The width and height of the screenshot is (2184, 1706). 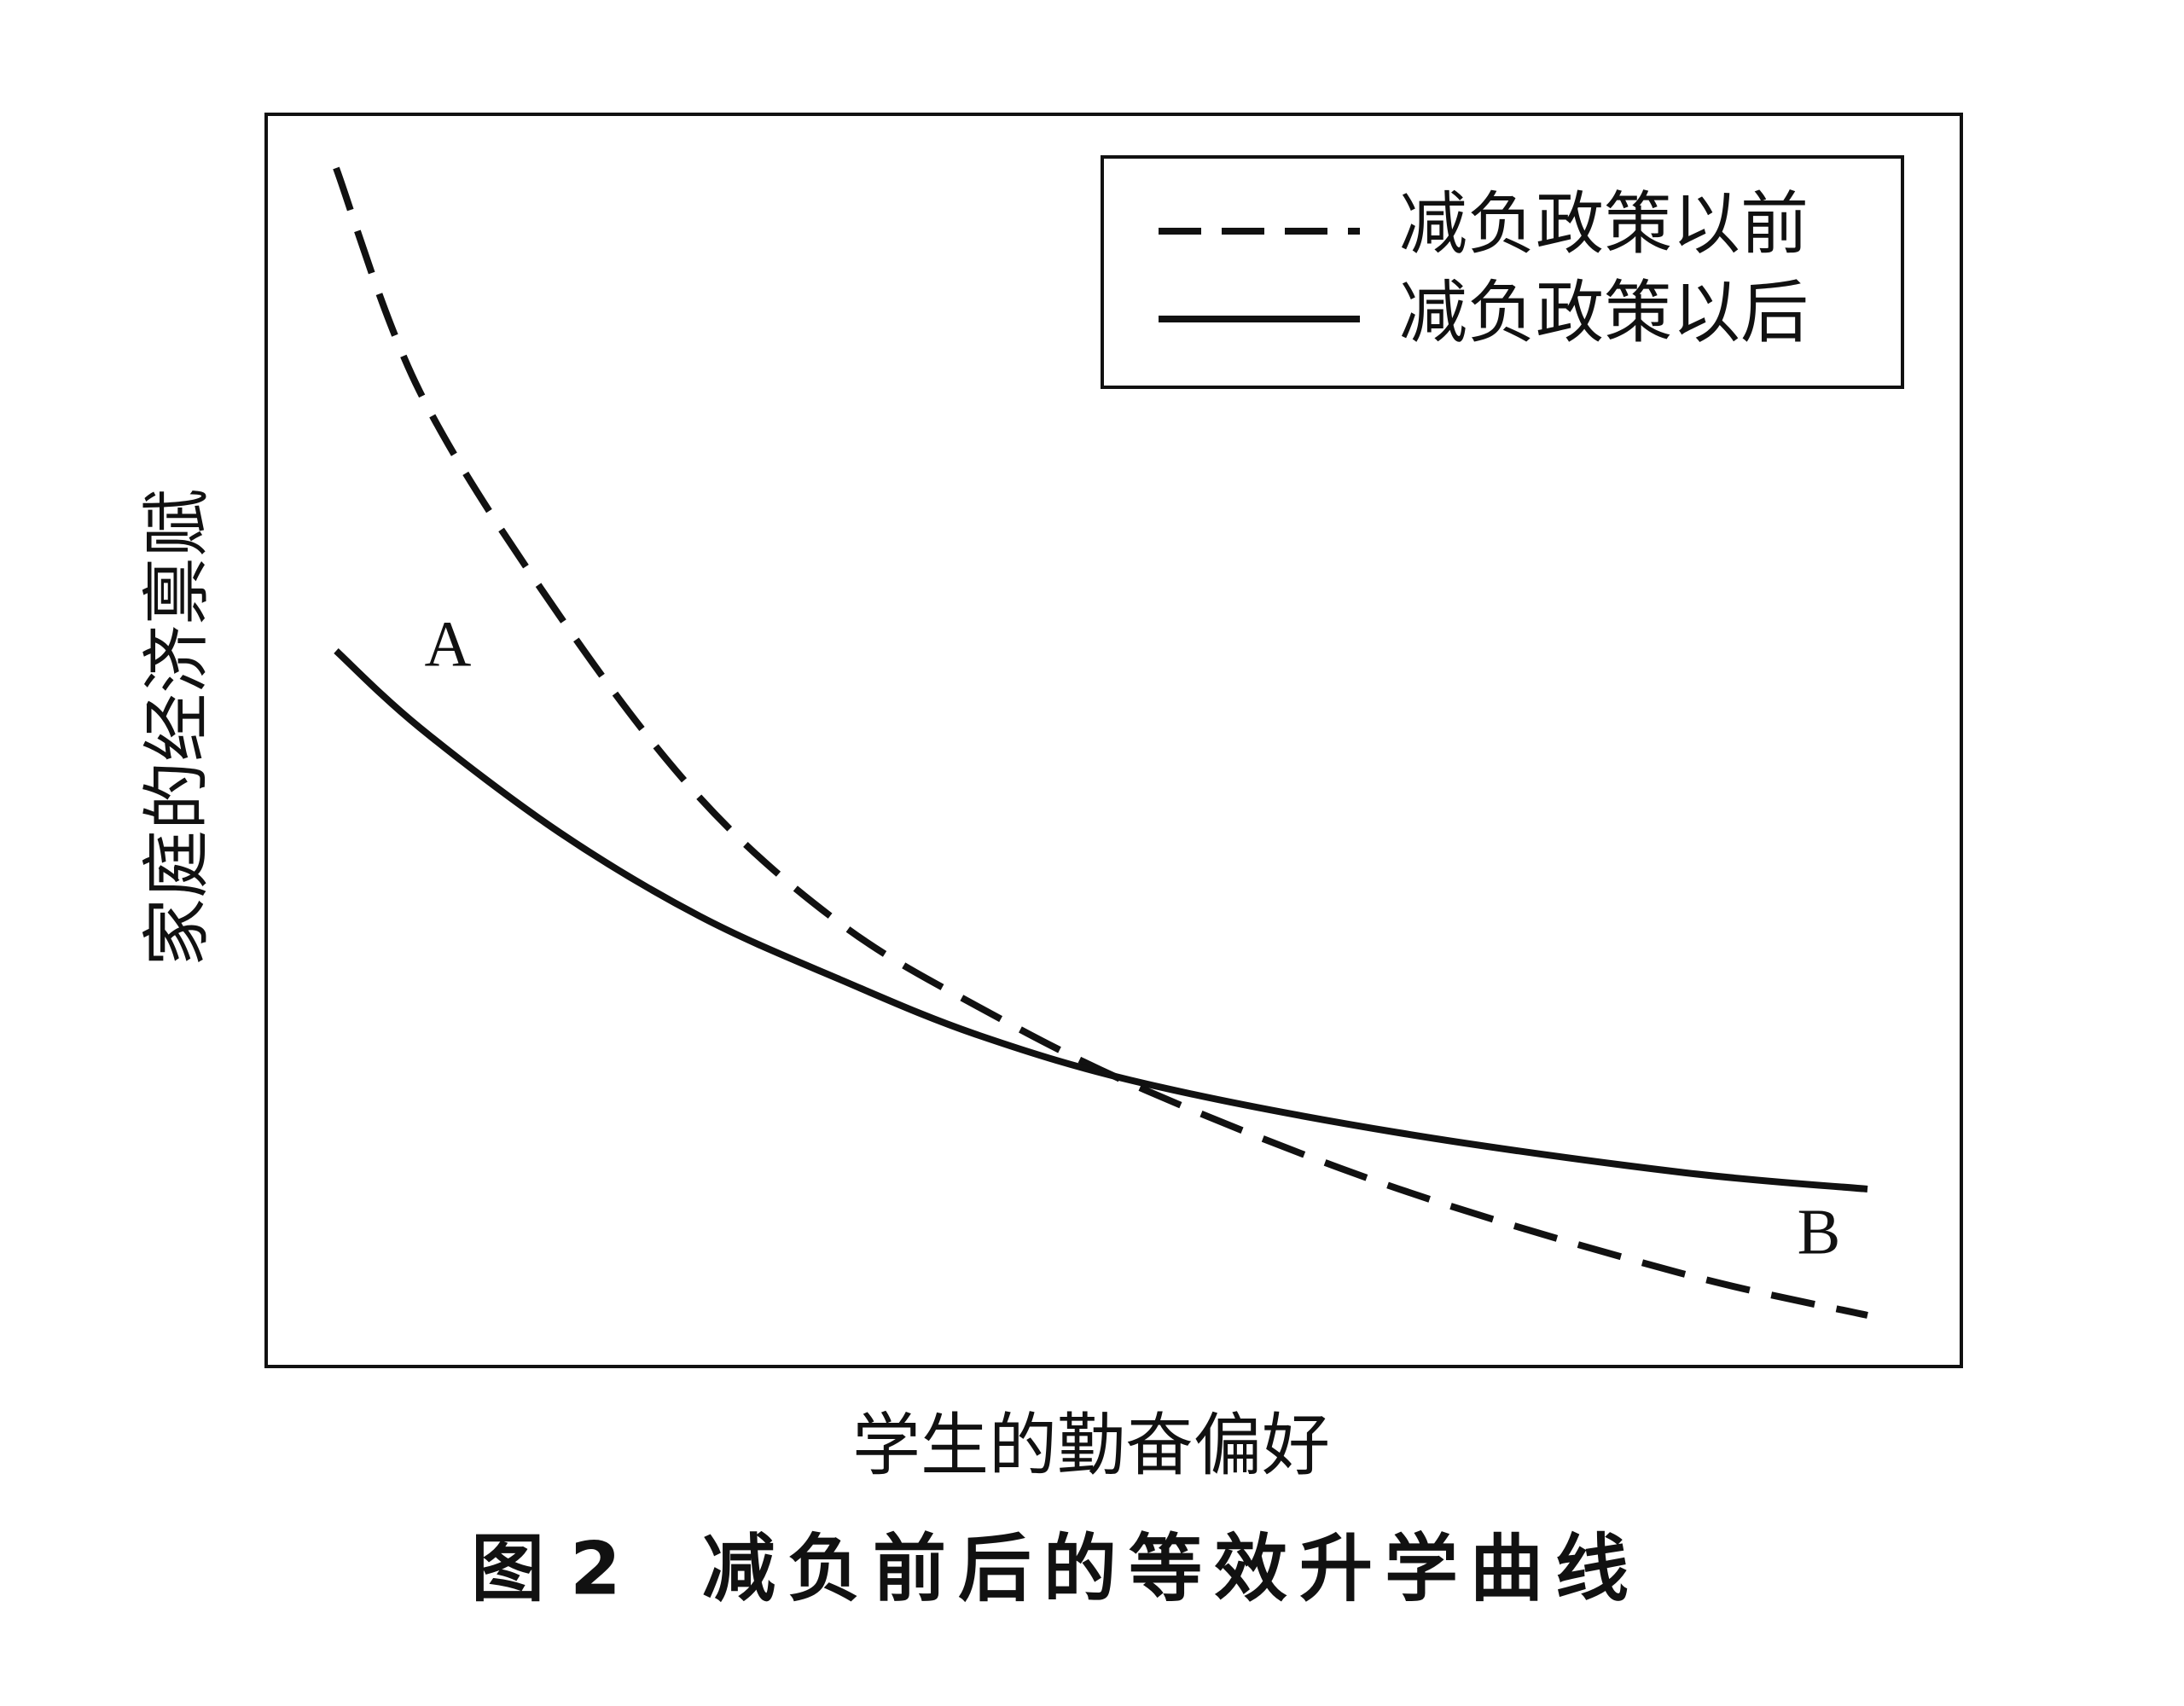 I want to click on y-axis-label: 家庭的经济禀赋, so click(x=177, y=727).